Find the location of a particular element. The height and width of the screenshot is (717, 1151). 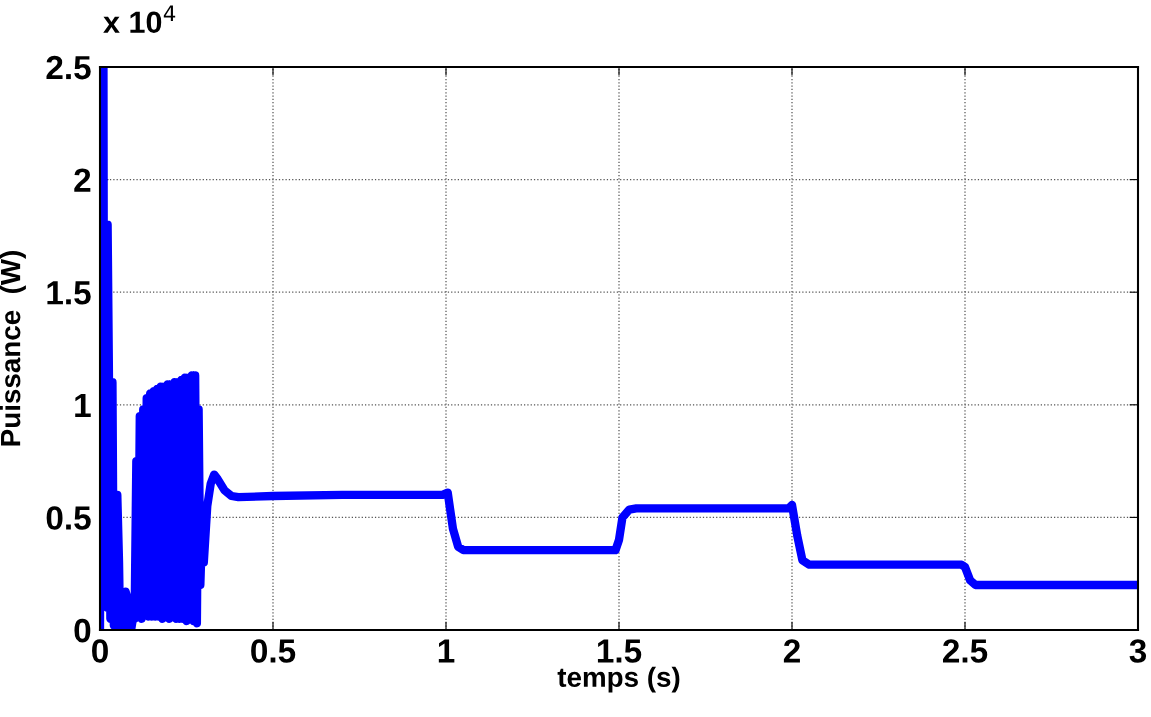

y-tick-label: 1 is located at coordinates (83, 405).